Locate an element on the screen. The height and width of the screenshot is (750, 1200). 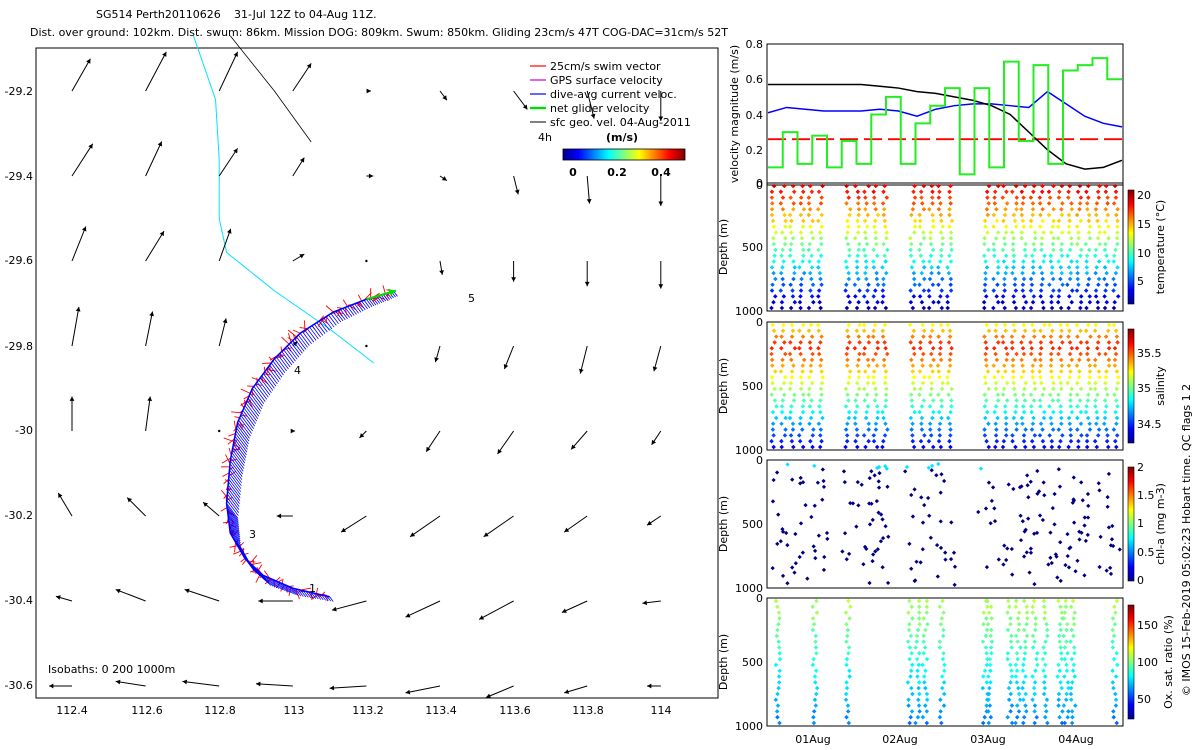
map-xtick: 113.2 is located at coordinates (368, 710).